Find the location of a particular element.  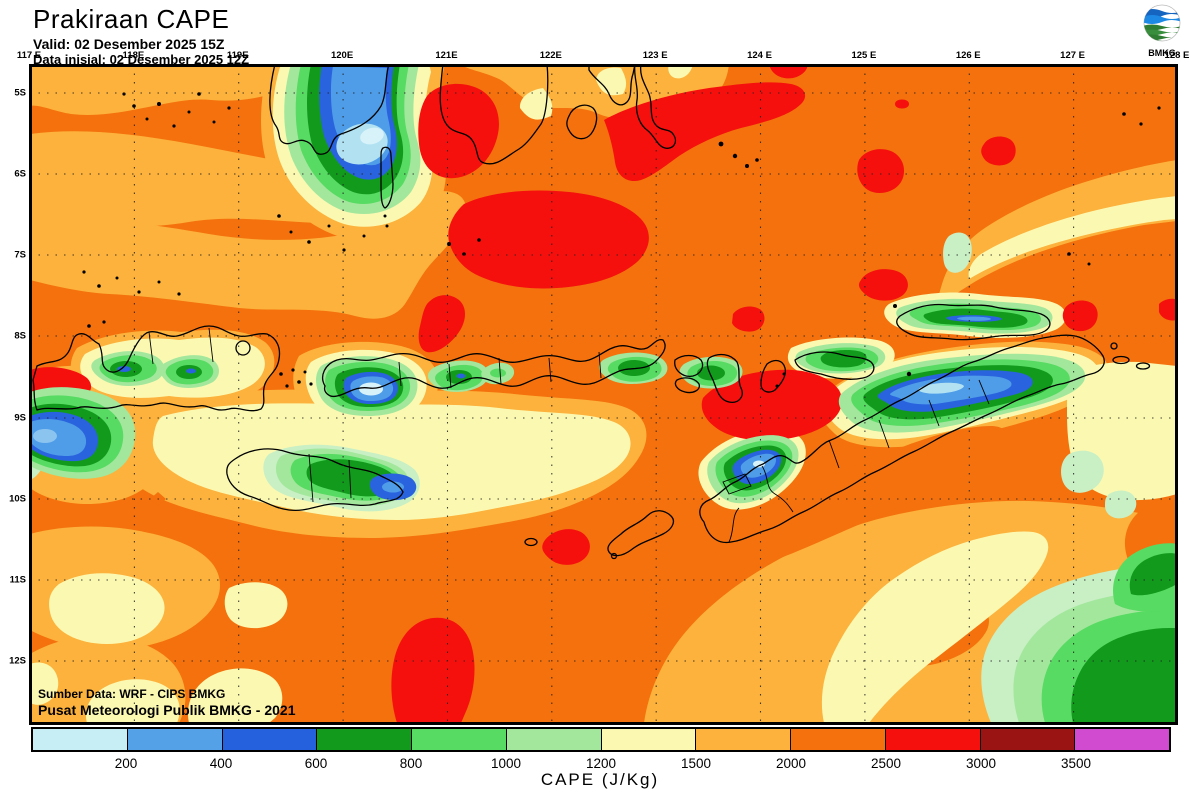

lon-label: 117 E is located at coordinates (29, 55).